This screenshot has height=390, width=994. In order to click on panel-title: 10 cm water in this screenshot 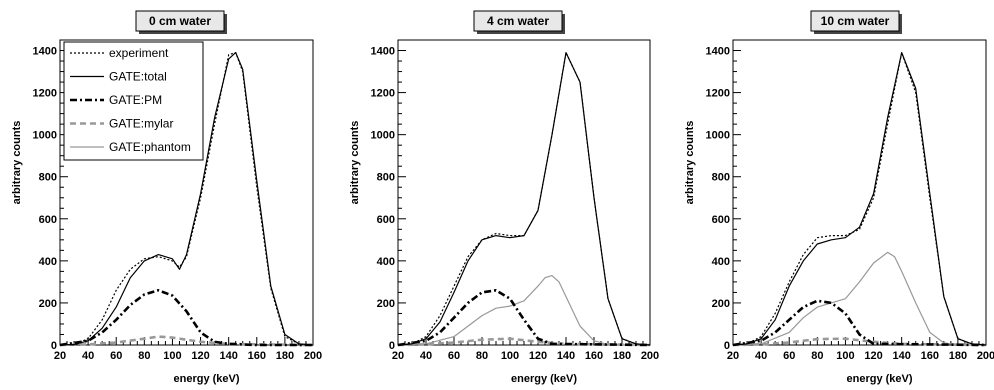, I will do `click(855, 21)`.